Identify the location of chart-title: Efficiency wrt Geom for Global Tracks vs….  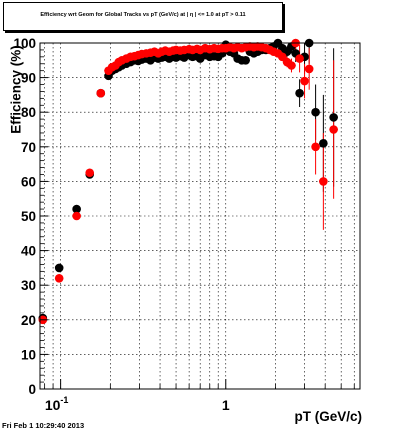
(143, 15).